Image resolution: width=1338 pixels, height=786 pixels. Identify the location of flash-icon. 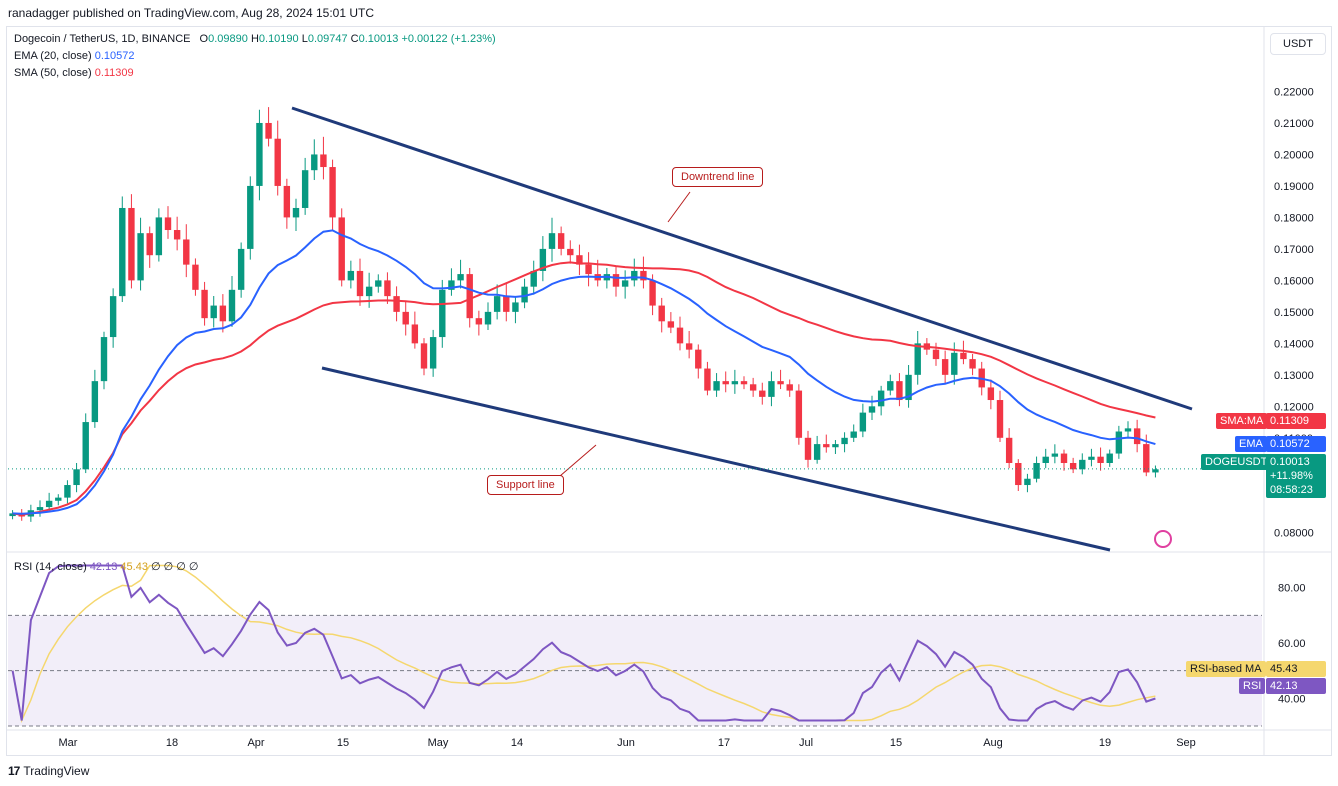
(1163, 539).